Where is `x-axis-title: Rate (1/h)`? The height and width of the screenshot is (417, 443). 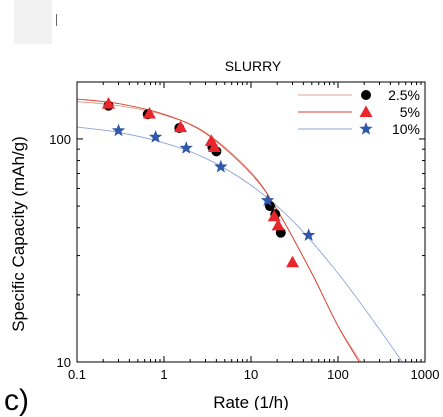 x-axis-title: Rate (1/h) is located at coordinates (251, 401).